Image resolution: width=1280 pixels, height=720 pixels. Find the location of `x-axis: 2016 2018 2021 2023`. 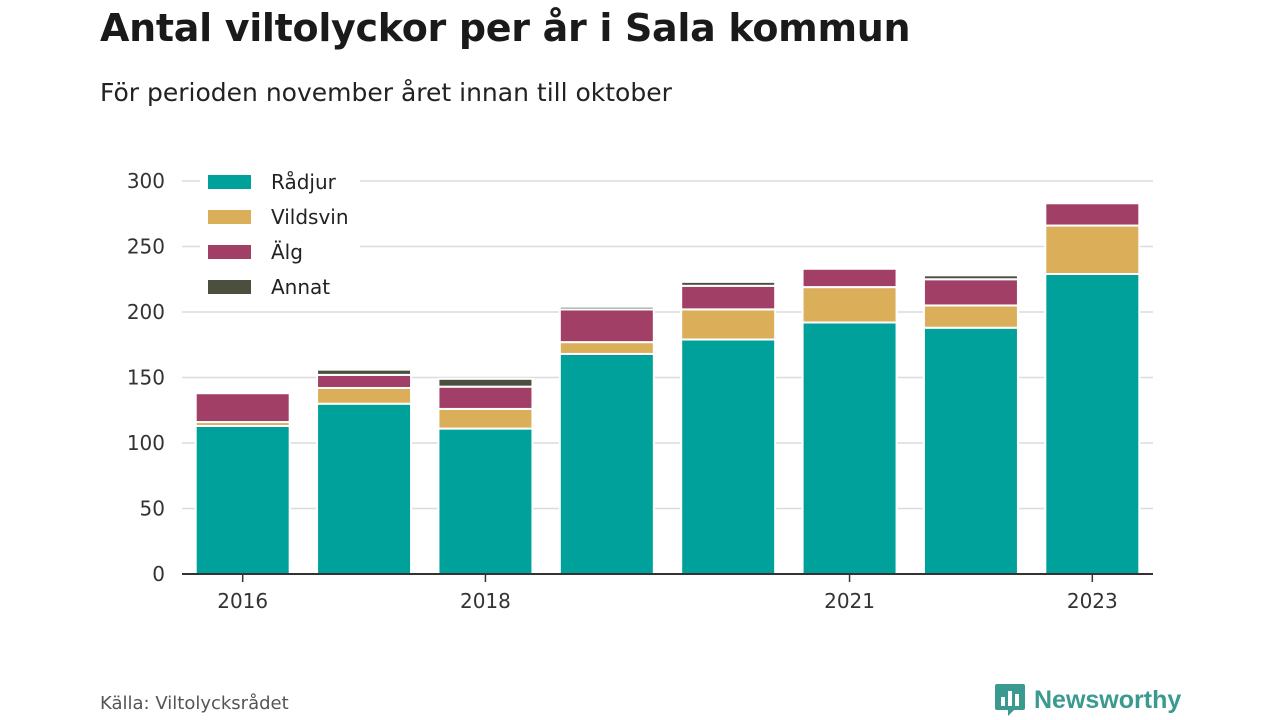

x-axis: 2016 2018 2021 2023 is located at coordinates (667, 593).